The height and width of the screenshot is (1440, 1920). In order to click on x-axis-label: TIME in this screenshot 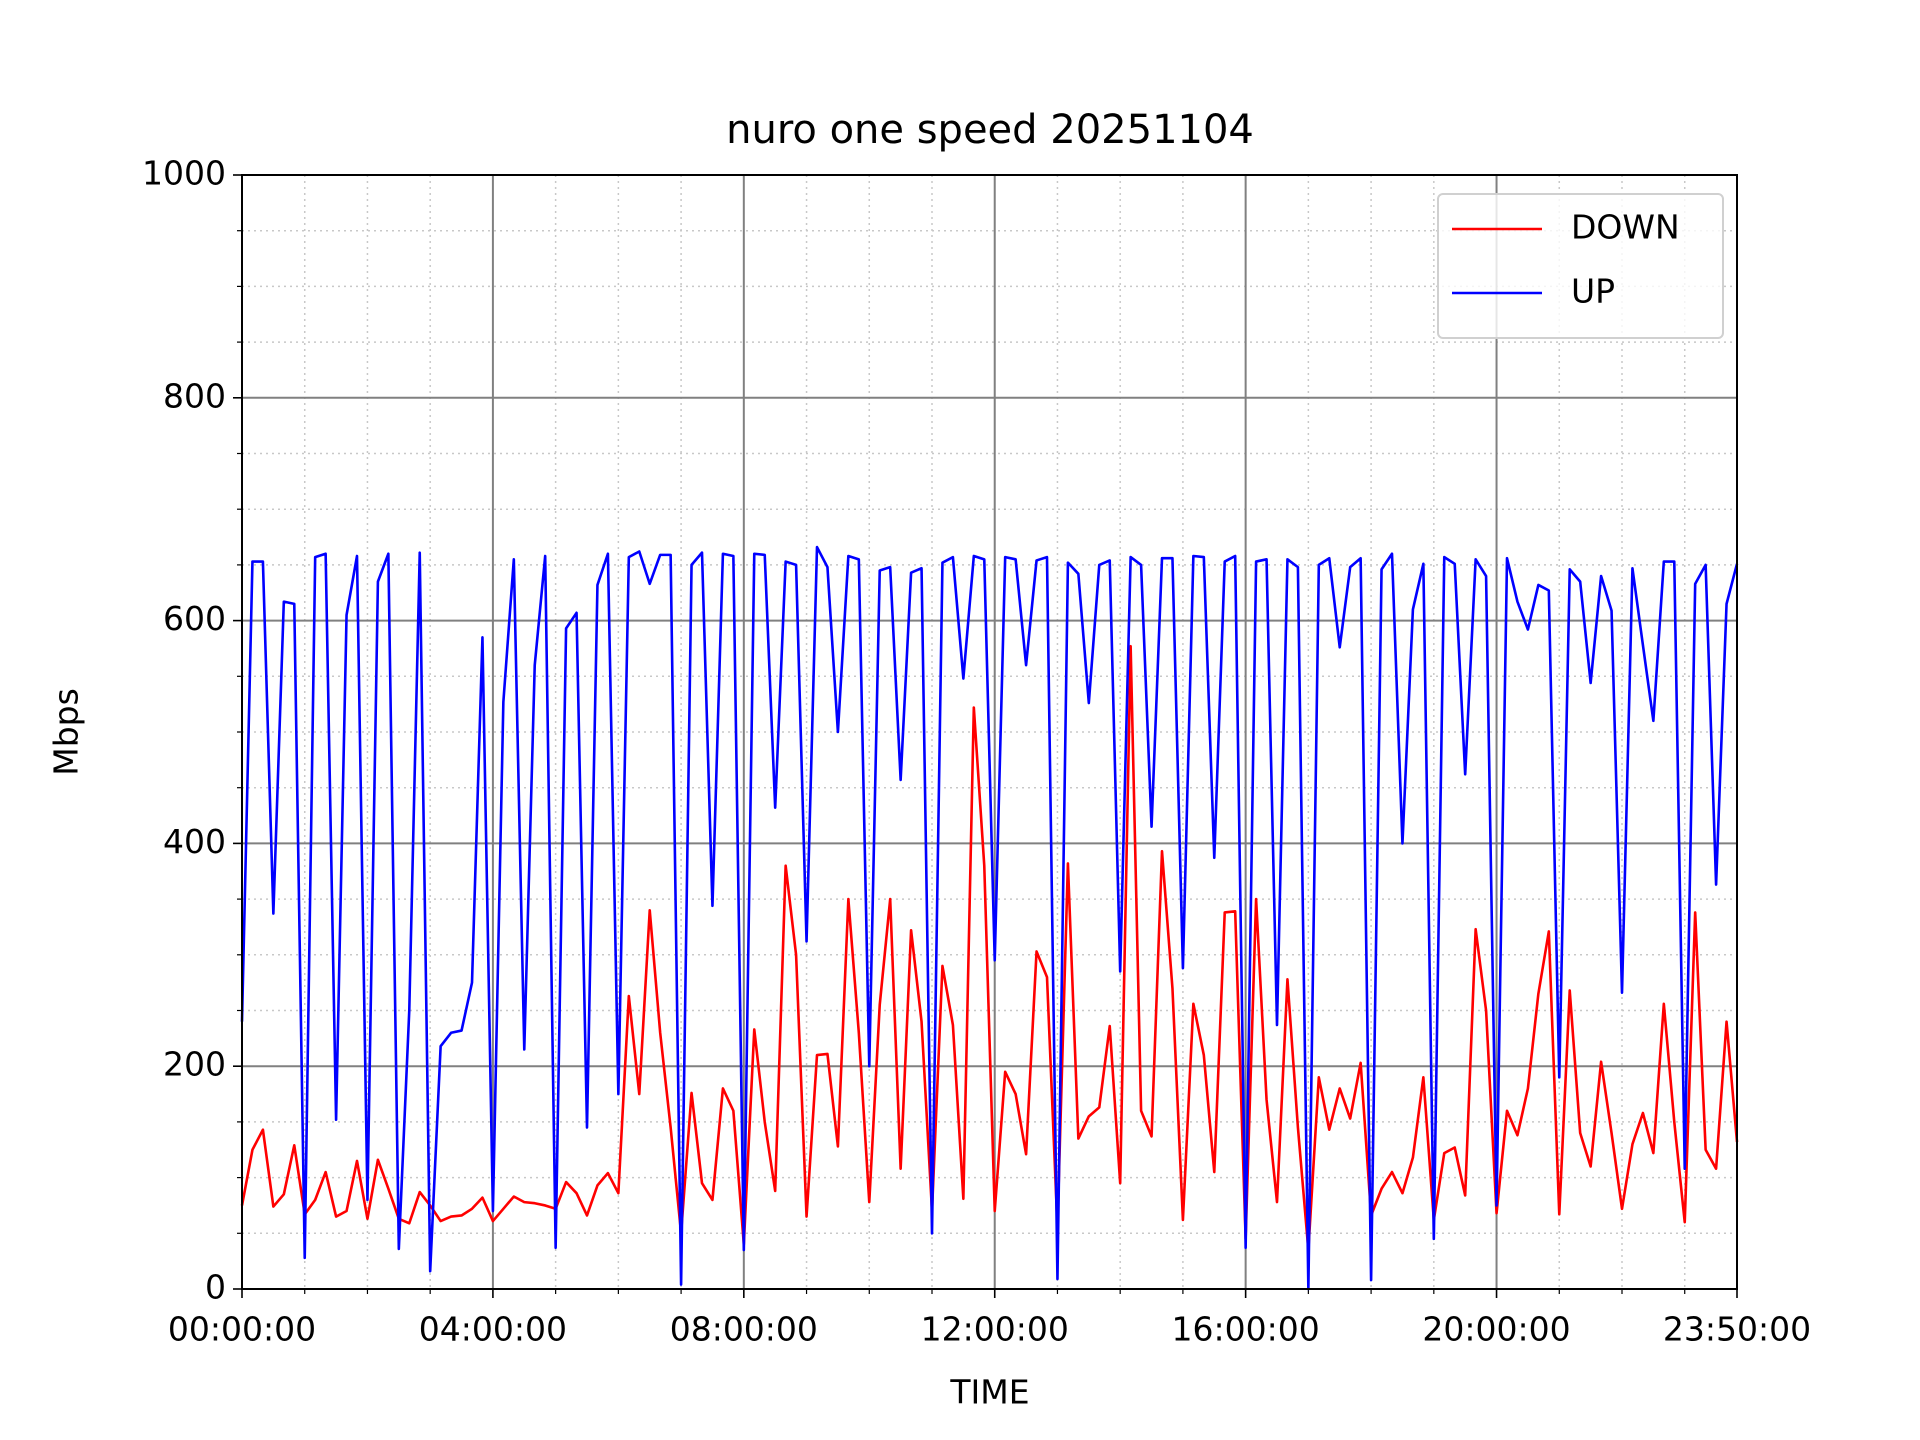, I will do `click(989, 1392)`.